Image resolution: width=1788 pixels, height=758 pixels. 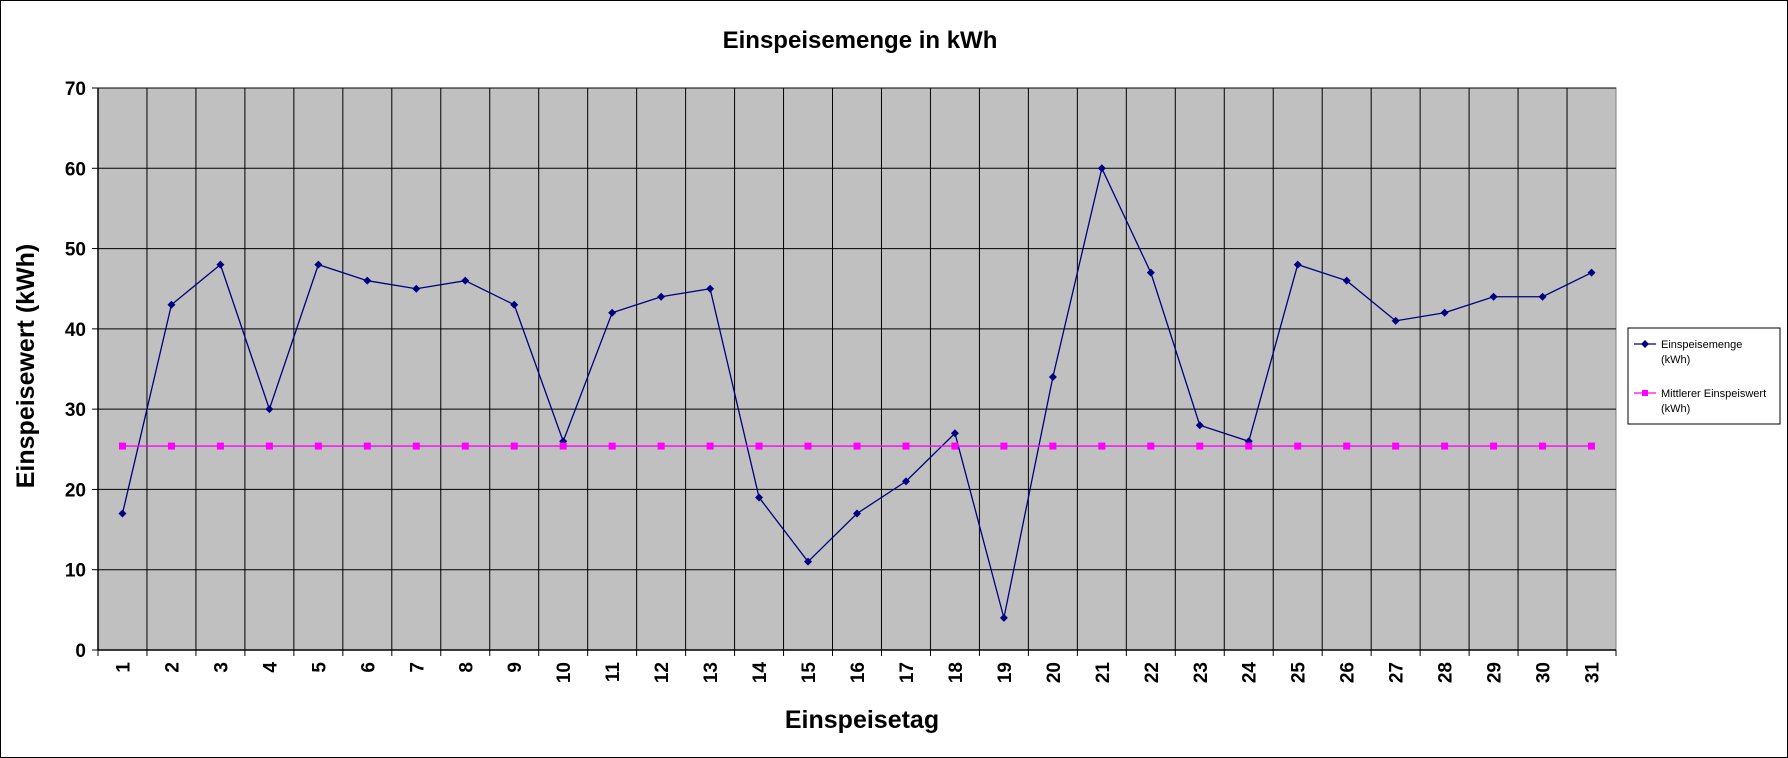 I want to click on legend-label-mittlerer-einspeiswert: Mittlerer Einspeiswert, so click(x=1713, y=394).